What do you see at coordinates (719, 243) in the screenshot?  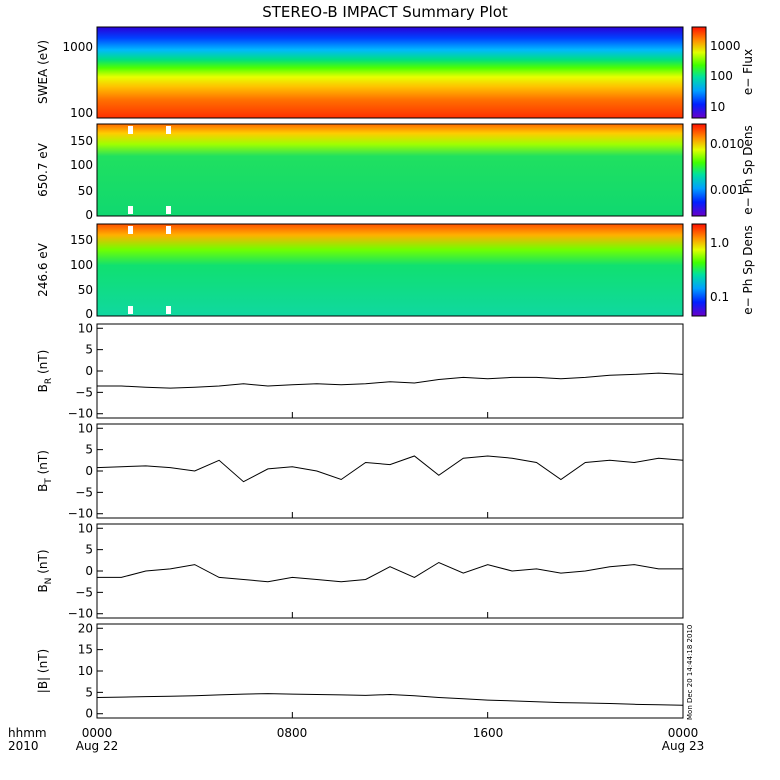 I see `pad-246-cbar-tick-10: 1.0` at bounding box center [719, 243].